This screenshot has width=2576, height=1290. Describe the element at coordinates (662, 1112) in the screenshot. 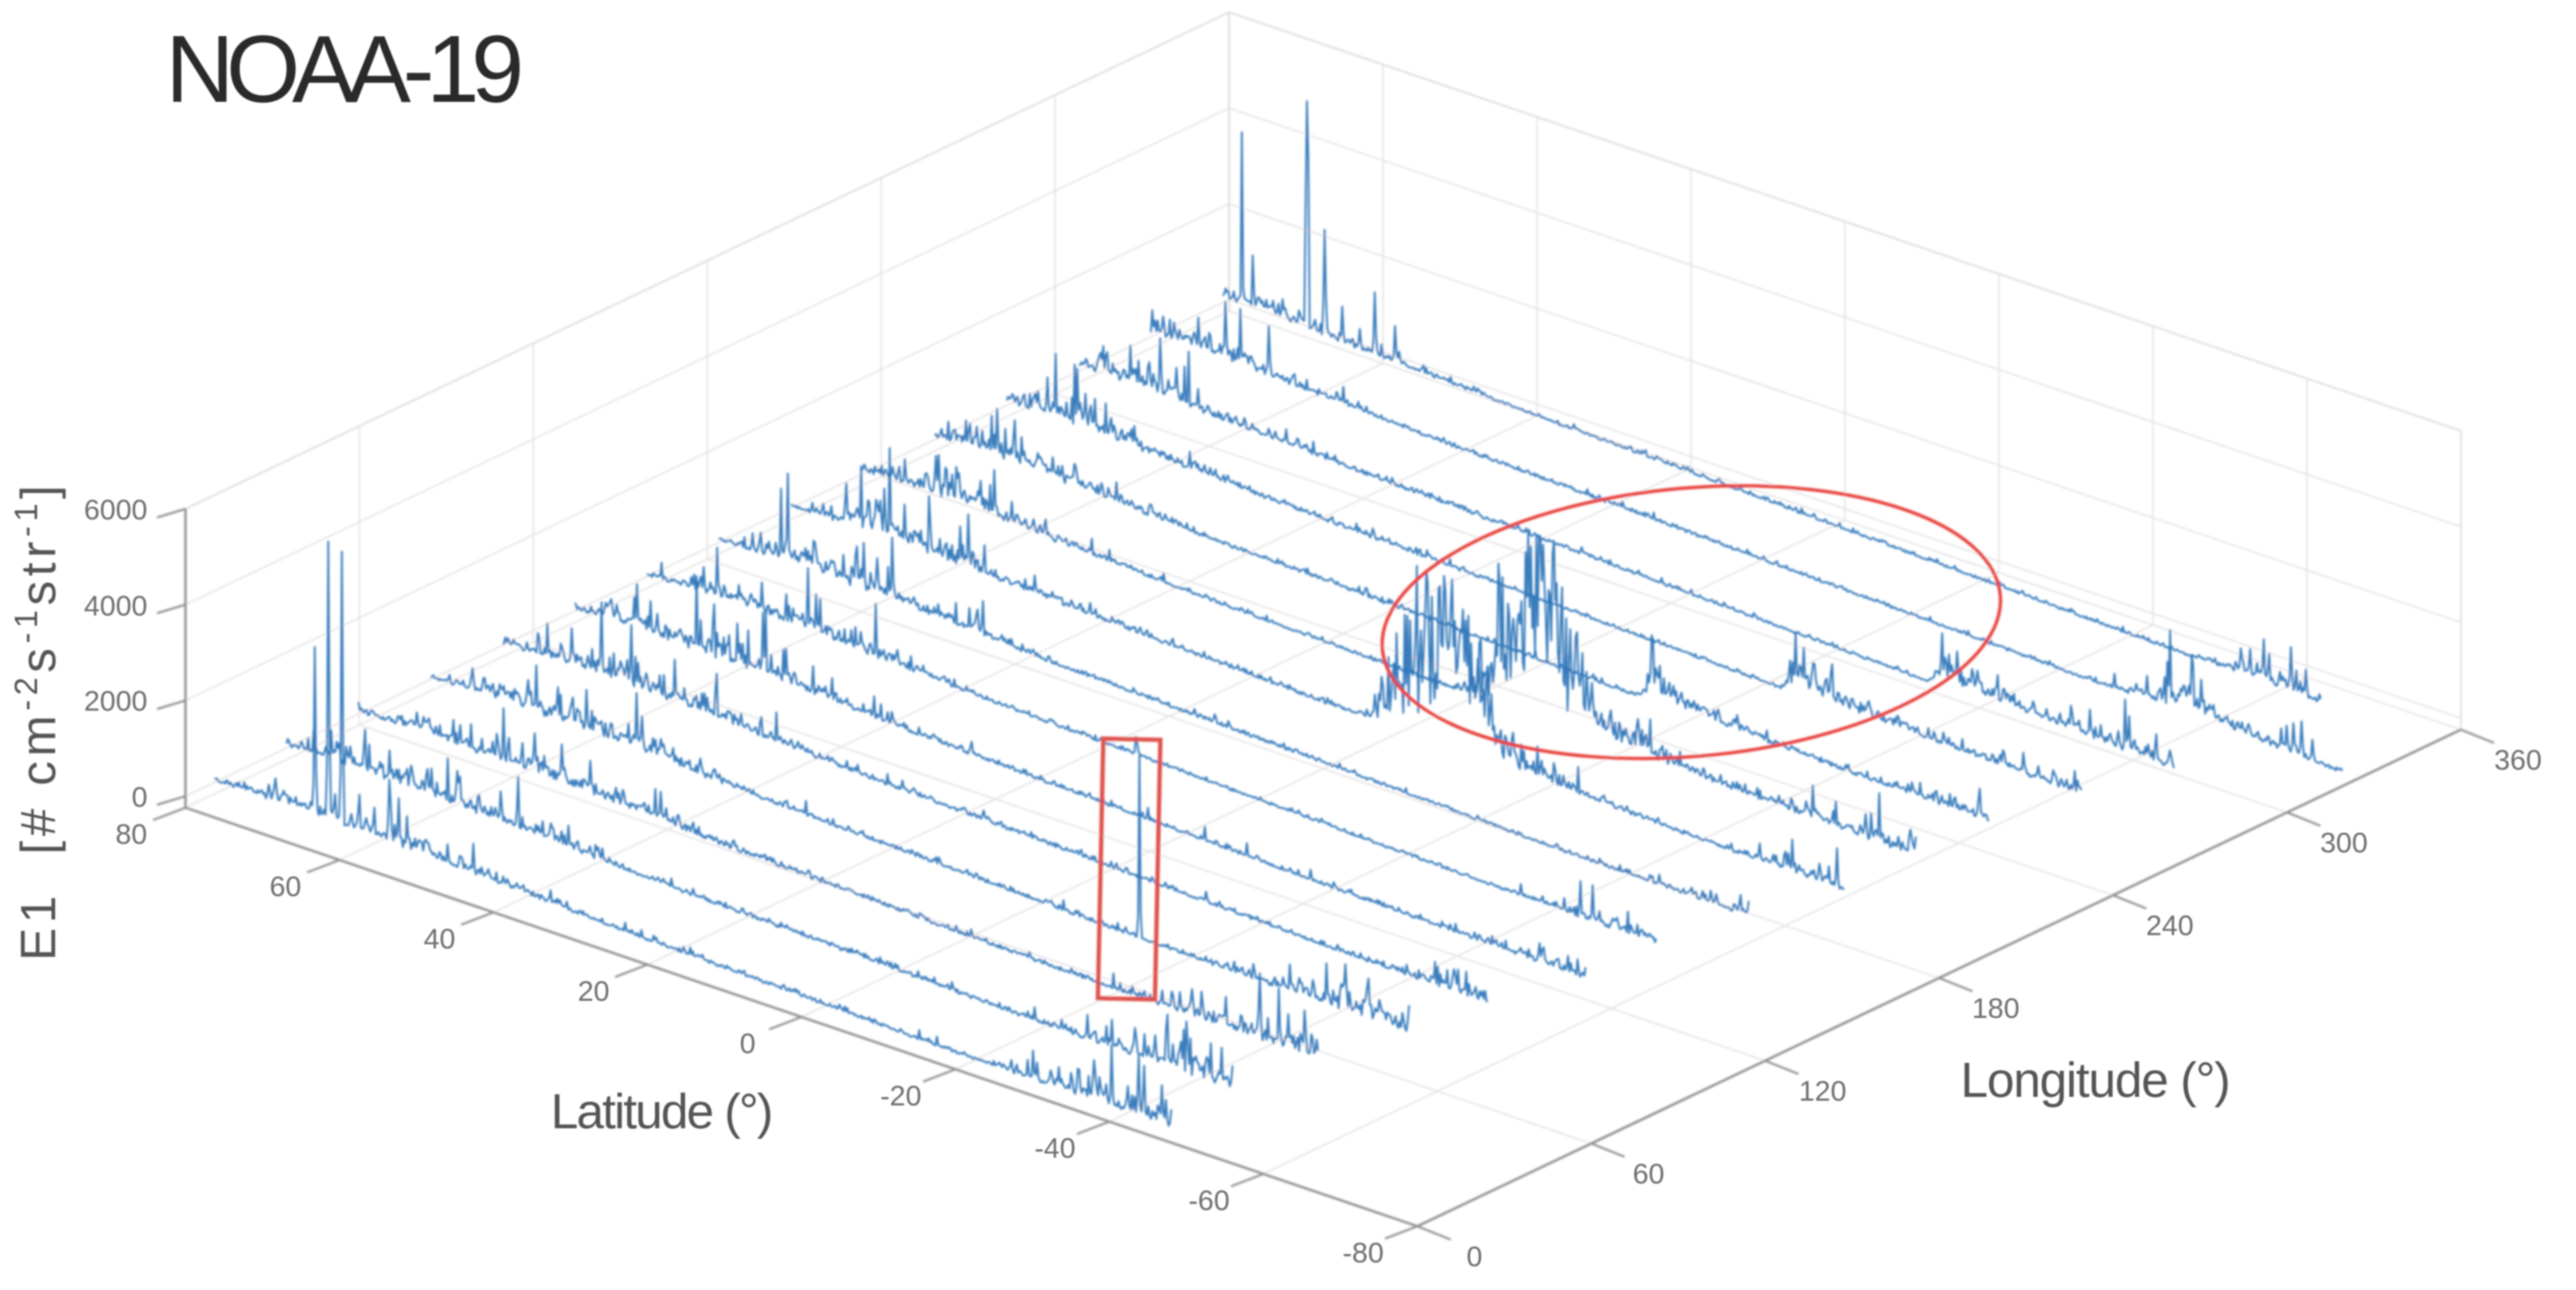

I see `svg-text: Latitude (°)` at that location.